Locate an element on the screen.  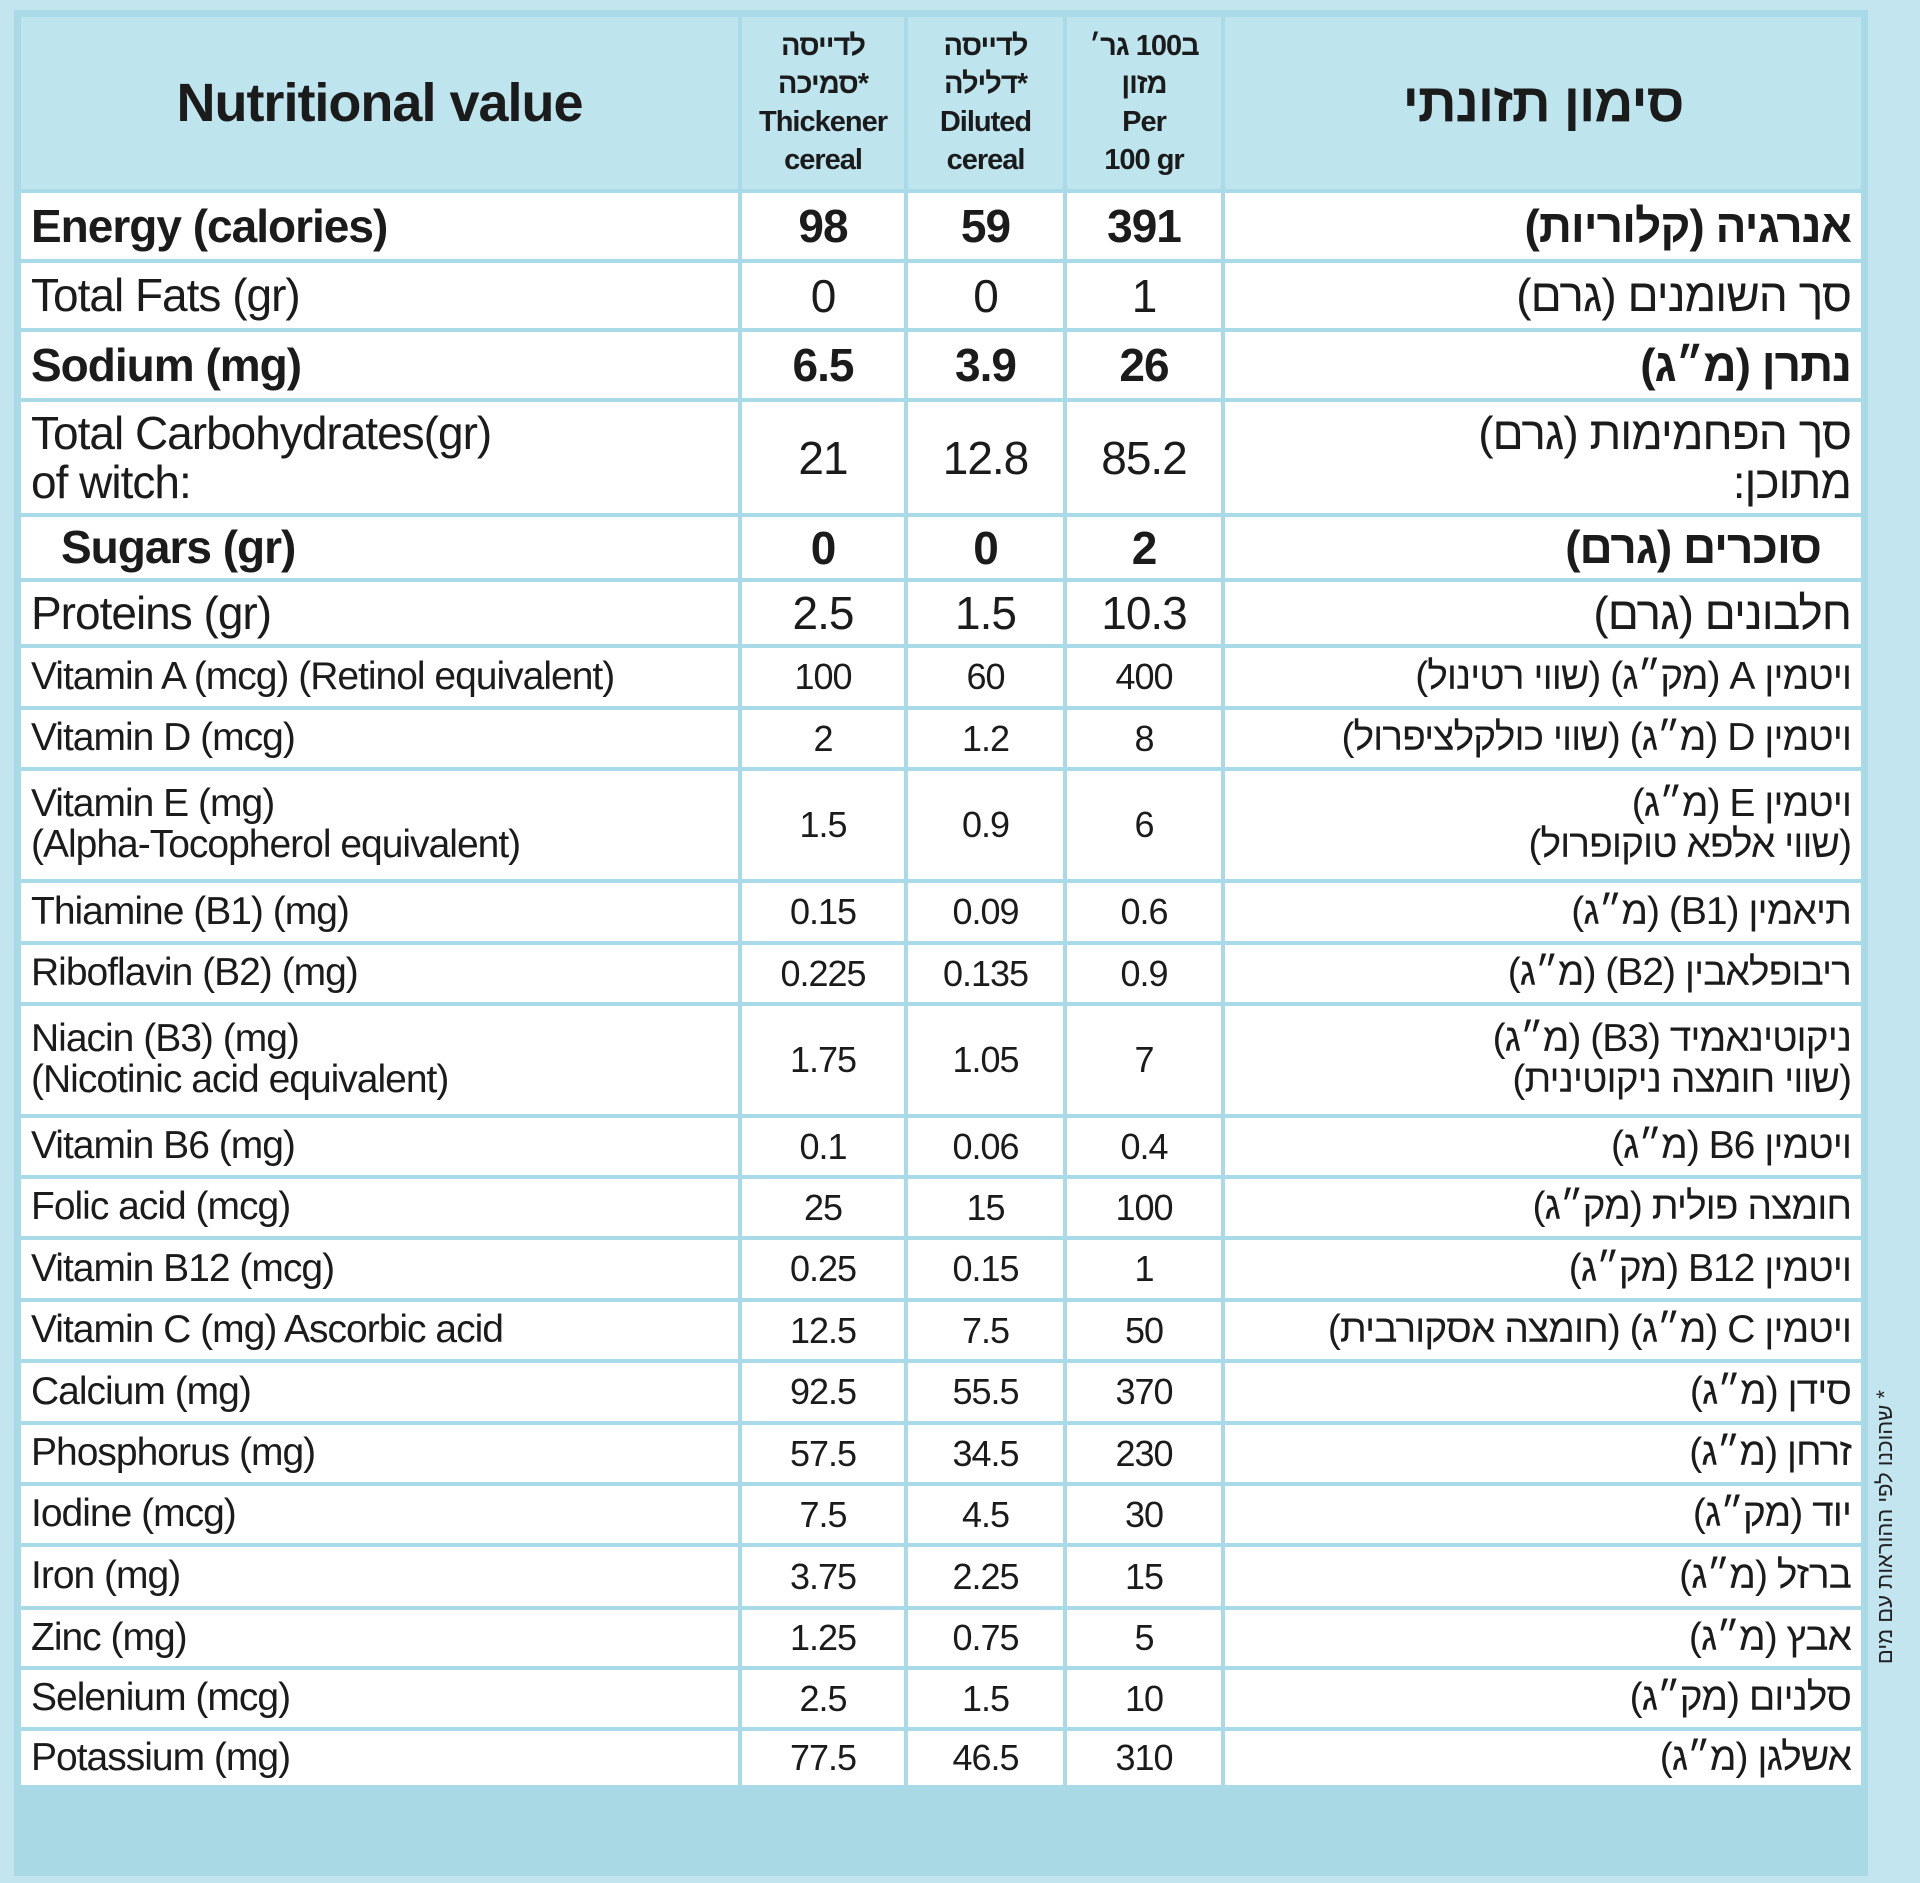
value-per100: 7 is located at coordinates (1144, 1060).